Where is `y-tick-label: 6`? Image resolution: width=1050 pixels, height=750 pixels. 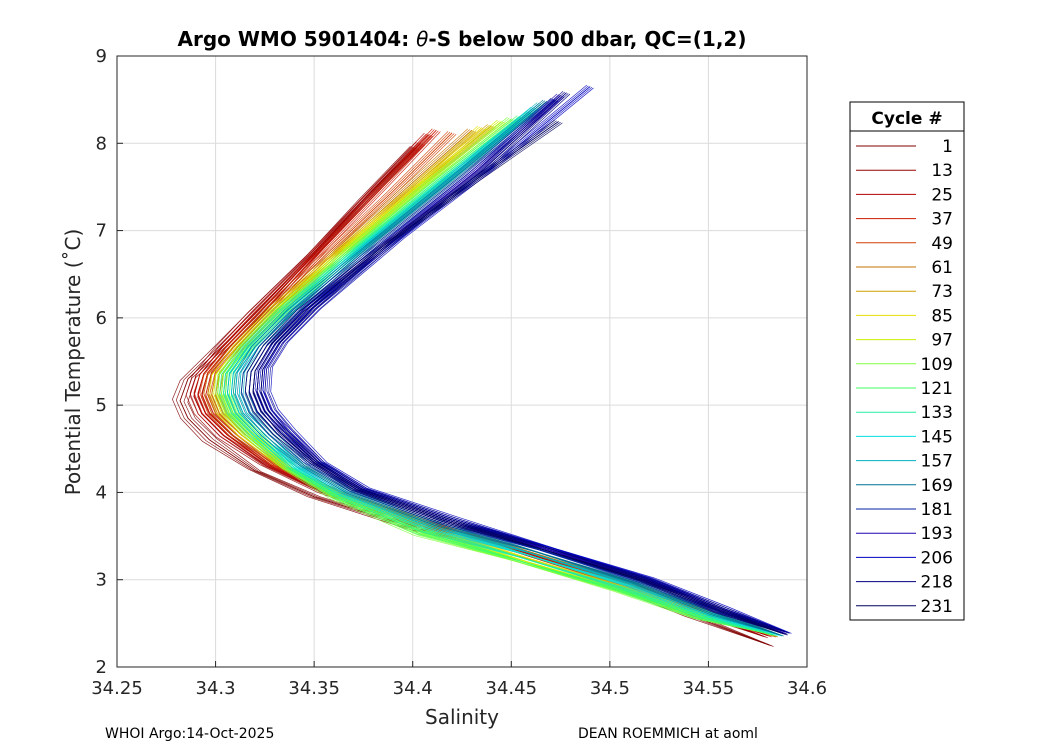
y-tick-label: 6 is located at coordinates (101, 318).